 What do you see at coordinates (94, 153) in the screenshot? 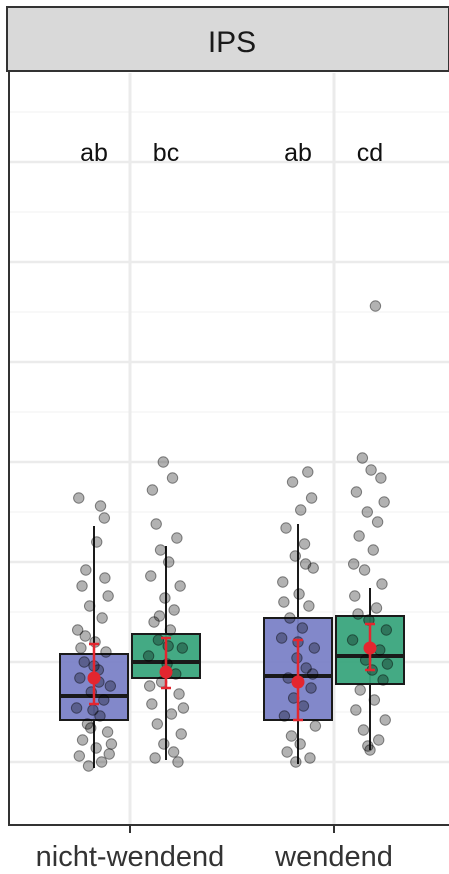
I see `significance-letter-0: ab` at bounding box center [94, 153].